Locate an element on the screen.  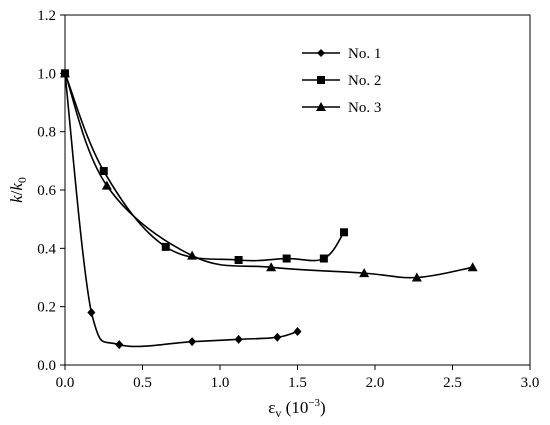
y-tick-label: 1.0 is located at coordinates (46, 74).